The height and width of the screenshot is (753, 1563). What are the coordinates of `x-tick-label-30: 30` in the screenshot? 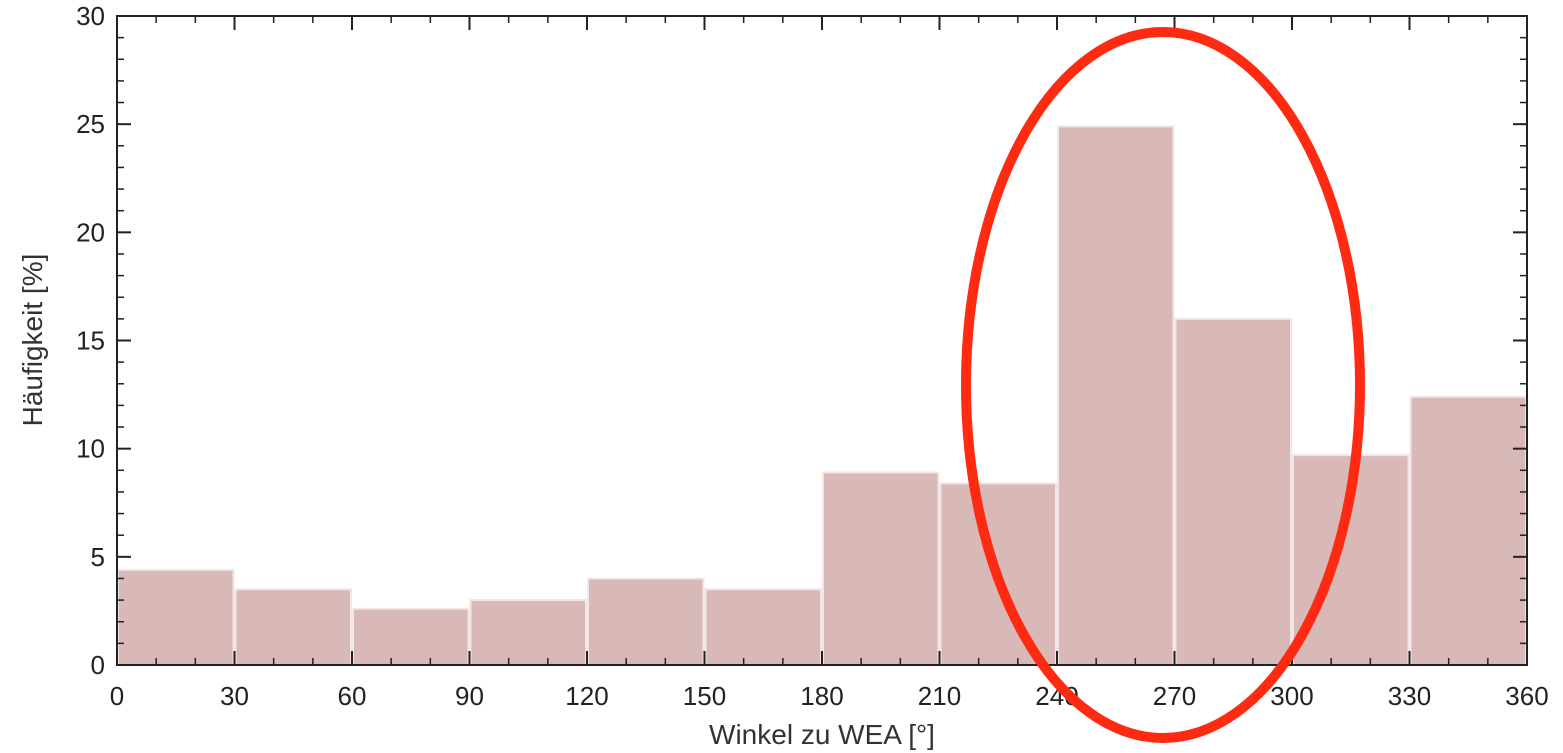 It's located at (234, 696).